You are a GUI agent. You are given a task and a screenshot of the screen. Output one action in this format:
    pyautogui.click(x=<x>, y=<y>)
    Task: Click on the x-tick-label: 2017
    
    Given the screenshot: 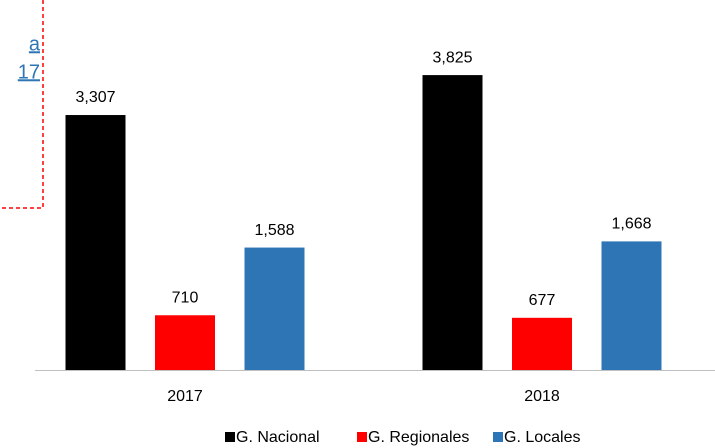 What is the action you would take?
    pyautogui.click(x=185, y=396)
    